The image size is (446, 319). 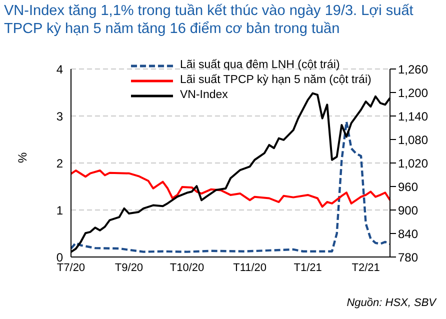 What do you see at coordinates (276, 80) in the screenshot?
I see `legend-label: Lãi suất TPCP kỳ hạn 5 năm (cột trái)` at bounding box center [276, 80].